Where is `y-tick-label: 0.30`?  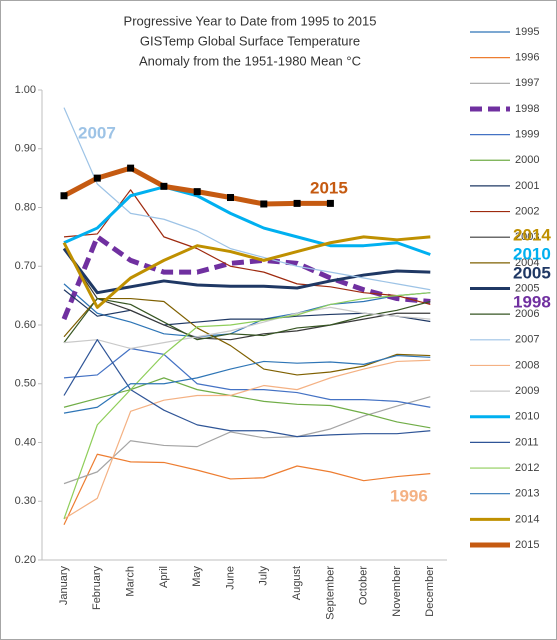
y-tick-label: 0.30 is located at coordinates (25, 501).